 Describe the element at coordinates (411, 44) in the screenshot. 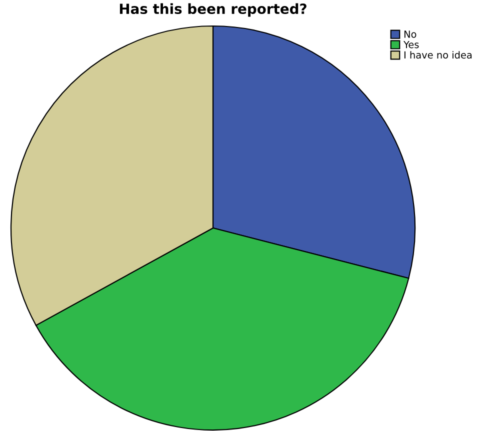

I see `legend-label: Yes` at that location.